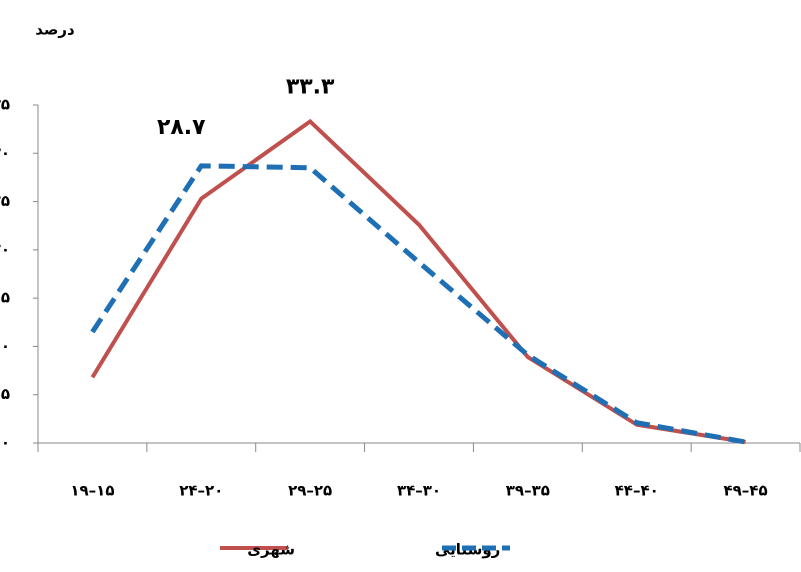  What do you see at coordinates (310, 86) in the screenshot?
I see `value-label: ۳۳.۳` at bounding box center [310, 86].